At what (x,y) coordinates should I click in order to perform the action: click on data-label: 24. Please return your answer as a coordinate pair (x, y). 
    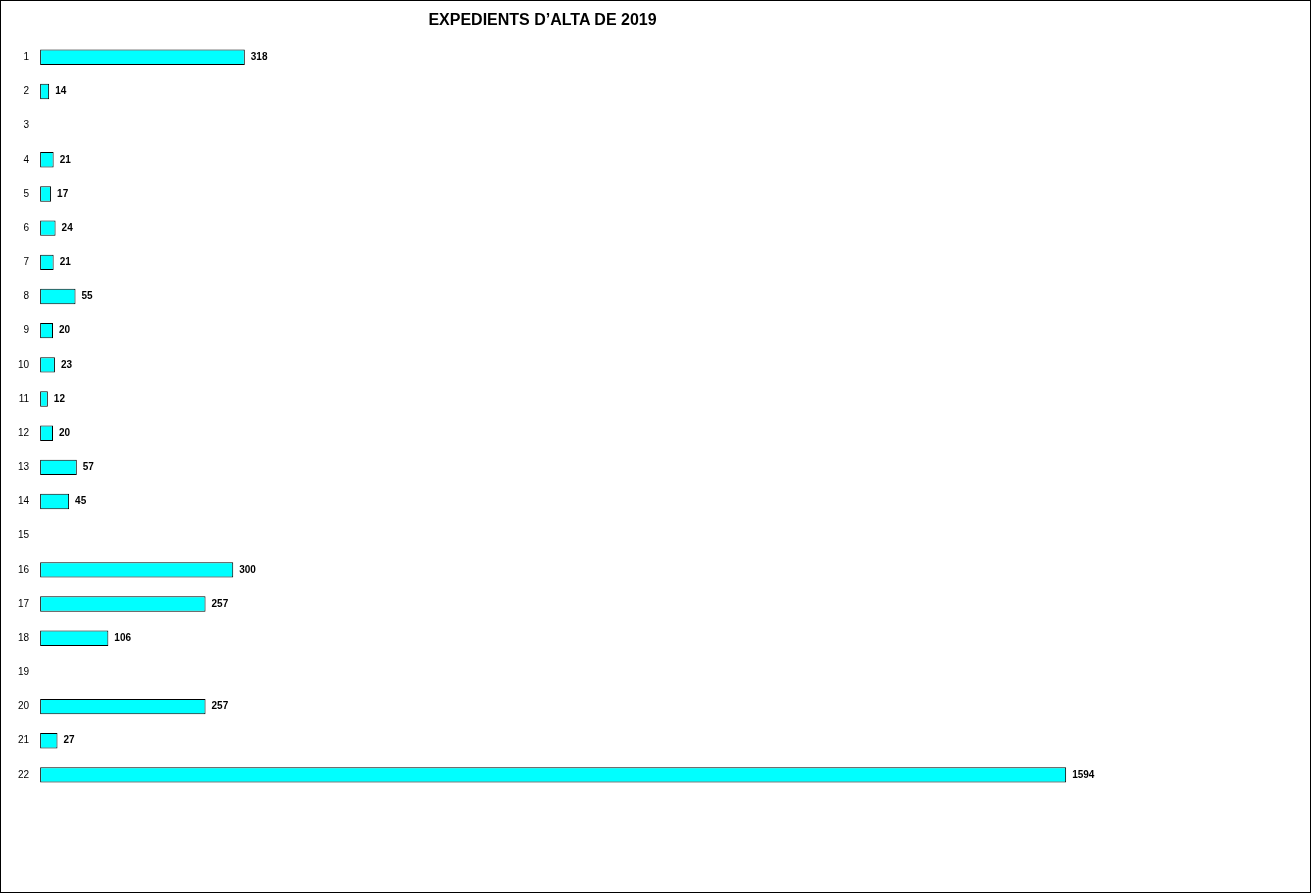
    Looking at the image, I should click on (67, 227).